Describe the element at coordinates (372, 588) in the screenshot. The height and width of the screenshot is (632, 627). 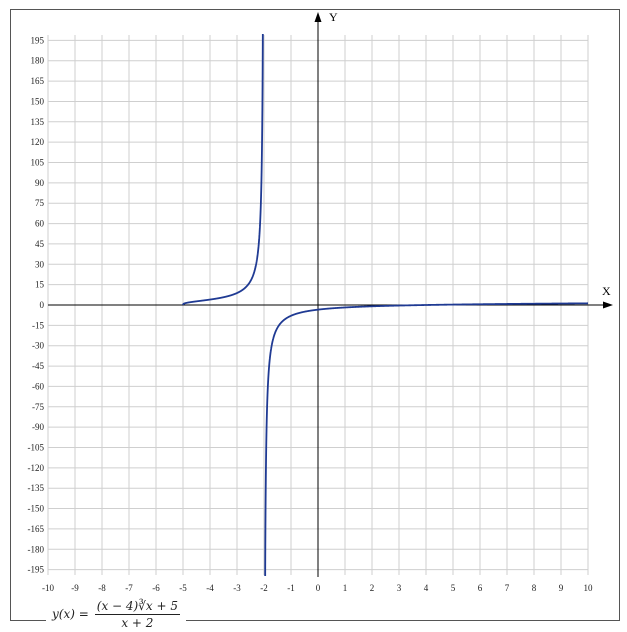
I see `x-tick-label: 2` at that location.